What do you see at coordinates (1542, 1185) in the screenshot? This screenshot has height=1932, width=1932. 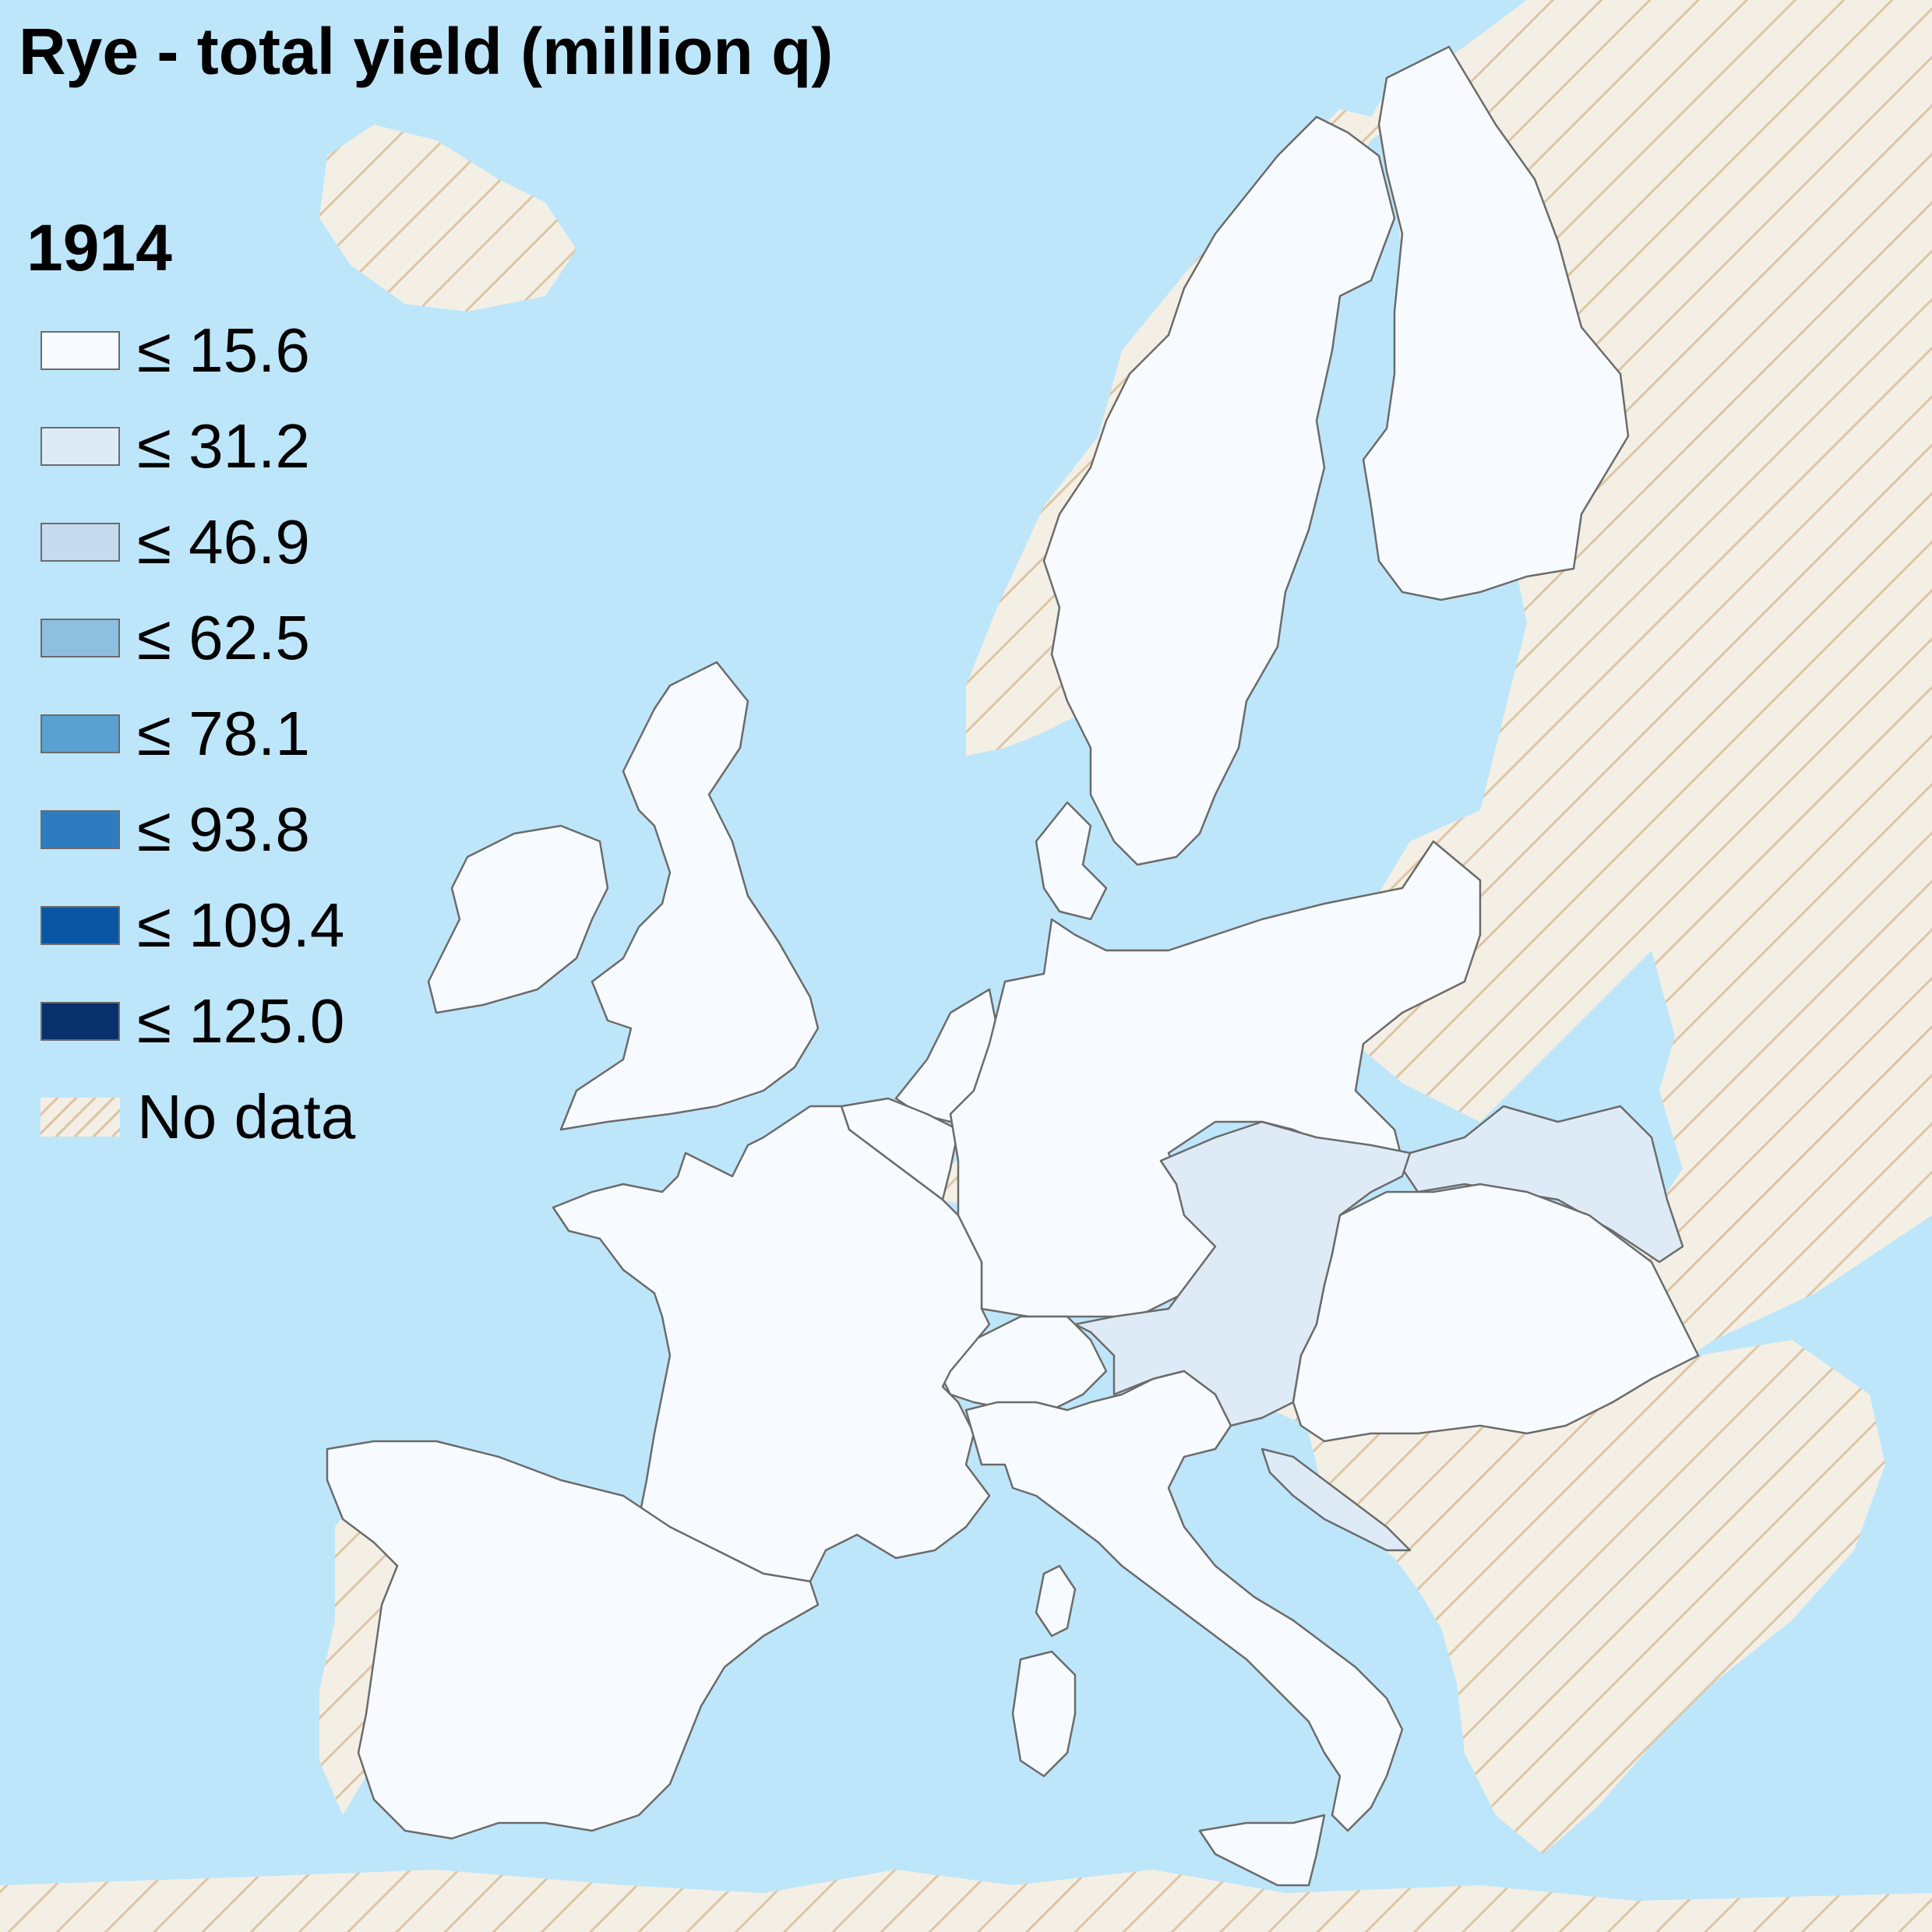 I see `region-galicia` at bounding box center [1542, 1185].